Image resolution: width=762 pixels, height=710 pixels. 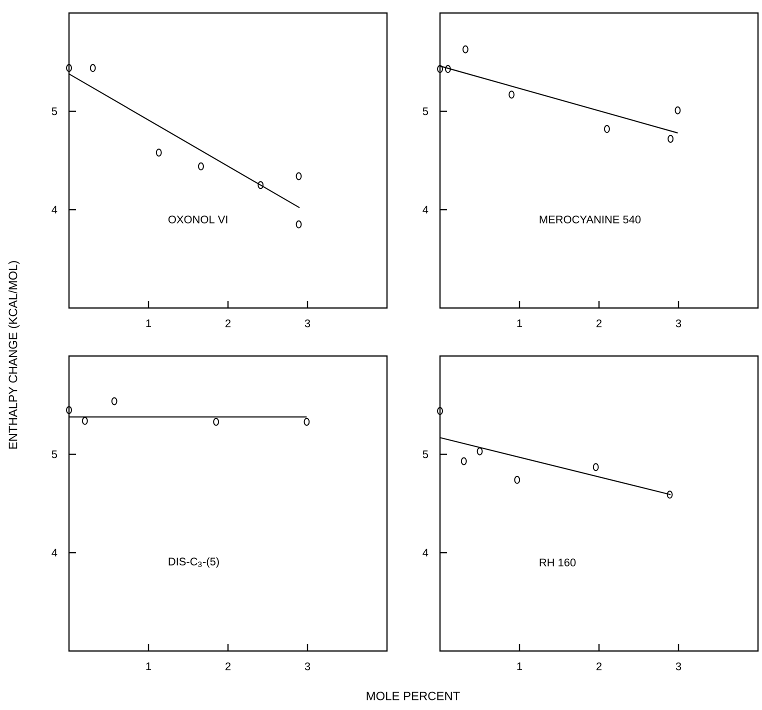 I want to click on x-axis-title: MOLE PERCENT, so click(x=413, y=696).